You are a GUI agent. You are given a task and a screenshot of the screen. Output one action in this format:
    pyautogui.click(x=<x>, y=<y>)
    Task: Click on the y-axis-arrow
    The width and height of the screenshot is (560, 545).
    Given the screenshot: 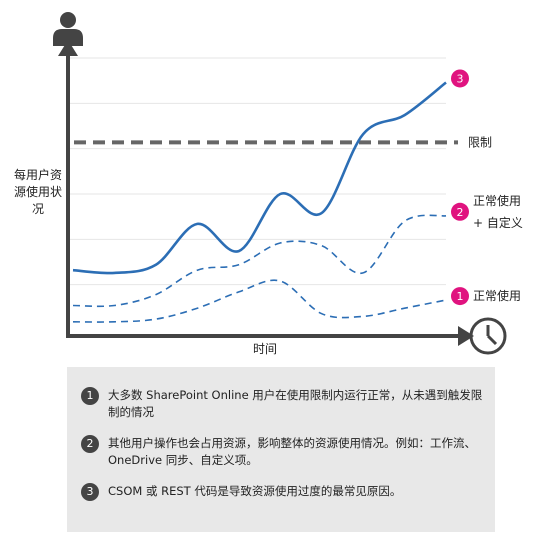 What is the action you would take?
    pyautogui.click(x=68, y=48)
    